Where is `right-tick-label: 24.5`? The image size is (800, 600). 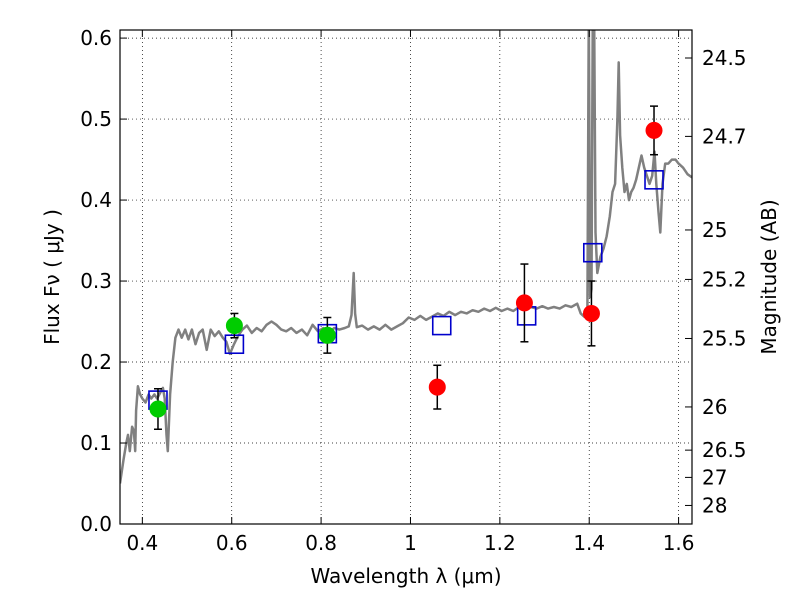 right-tick-label: 24.5 is located at coordinates (724, 58).